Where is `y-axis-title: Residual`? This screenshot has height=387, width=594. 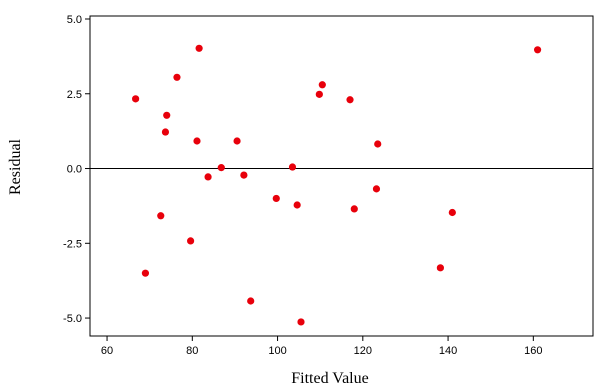 y-axis-title: Residual is located at coordinates (15, 166).